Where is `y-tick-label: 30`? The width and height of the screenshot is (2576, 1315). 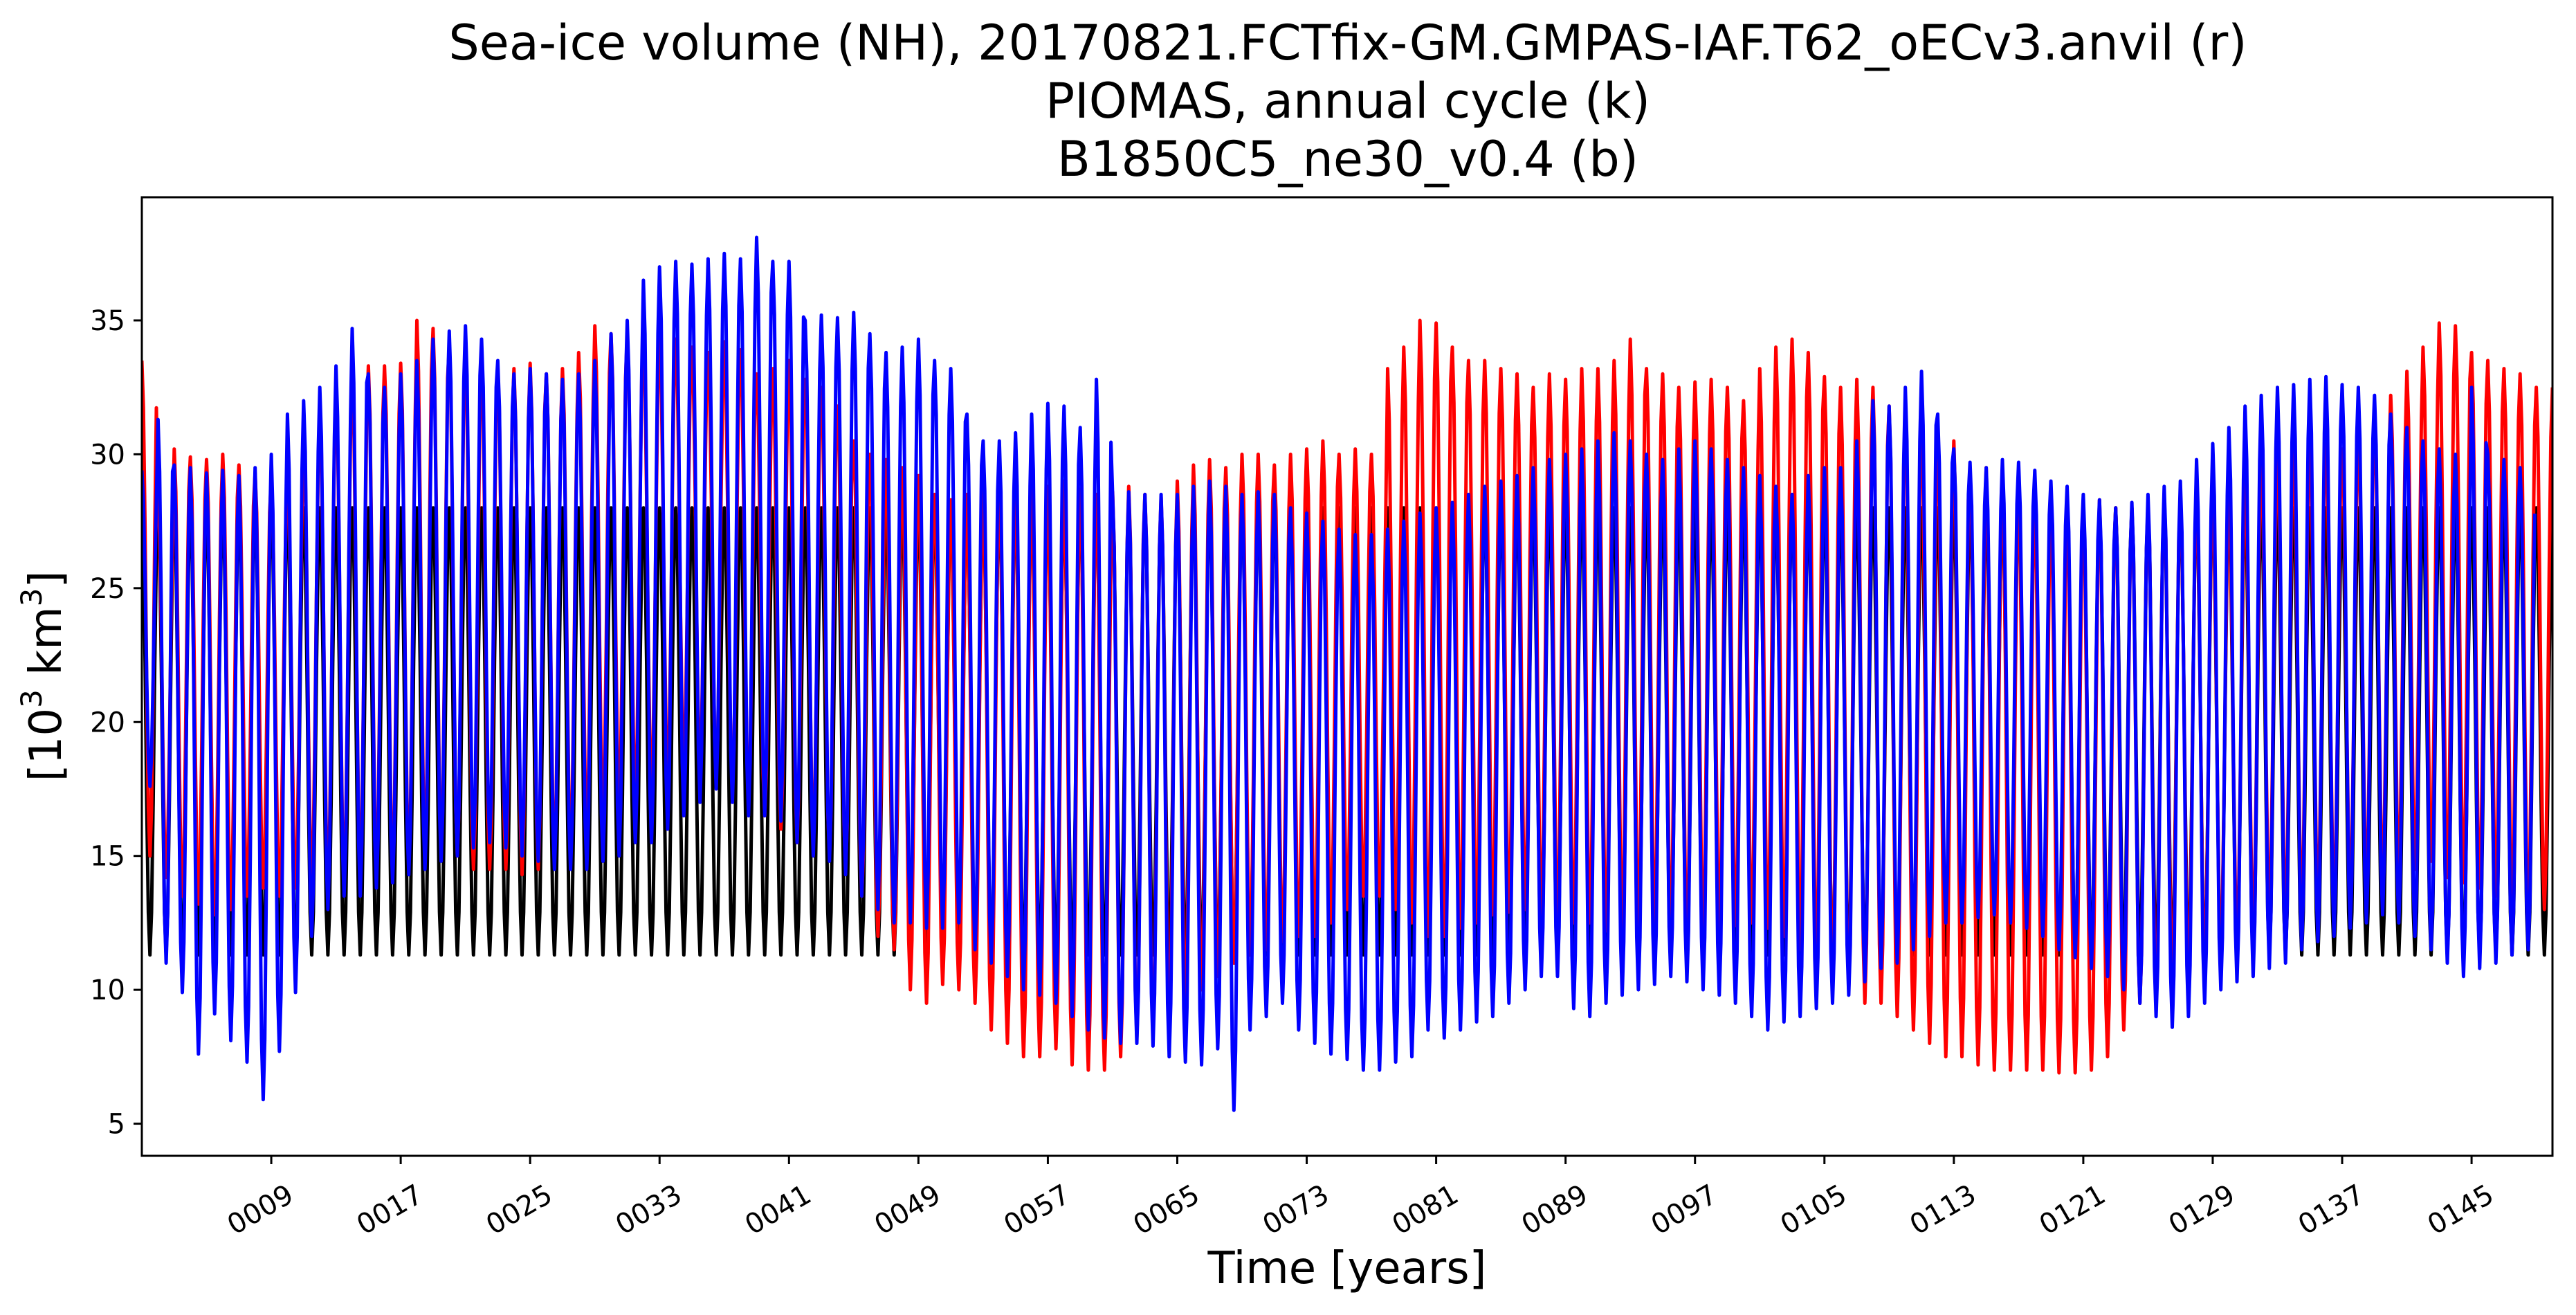
y-tick-label: 30 is located at coordinates (108, 455).